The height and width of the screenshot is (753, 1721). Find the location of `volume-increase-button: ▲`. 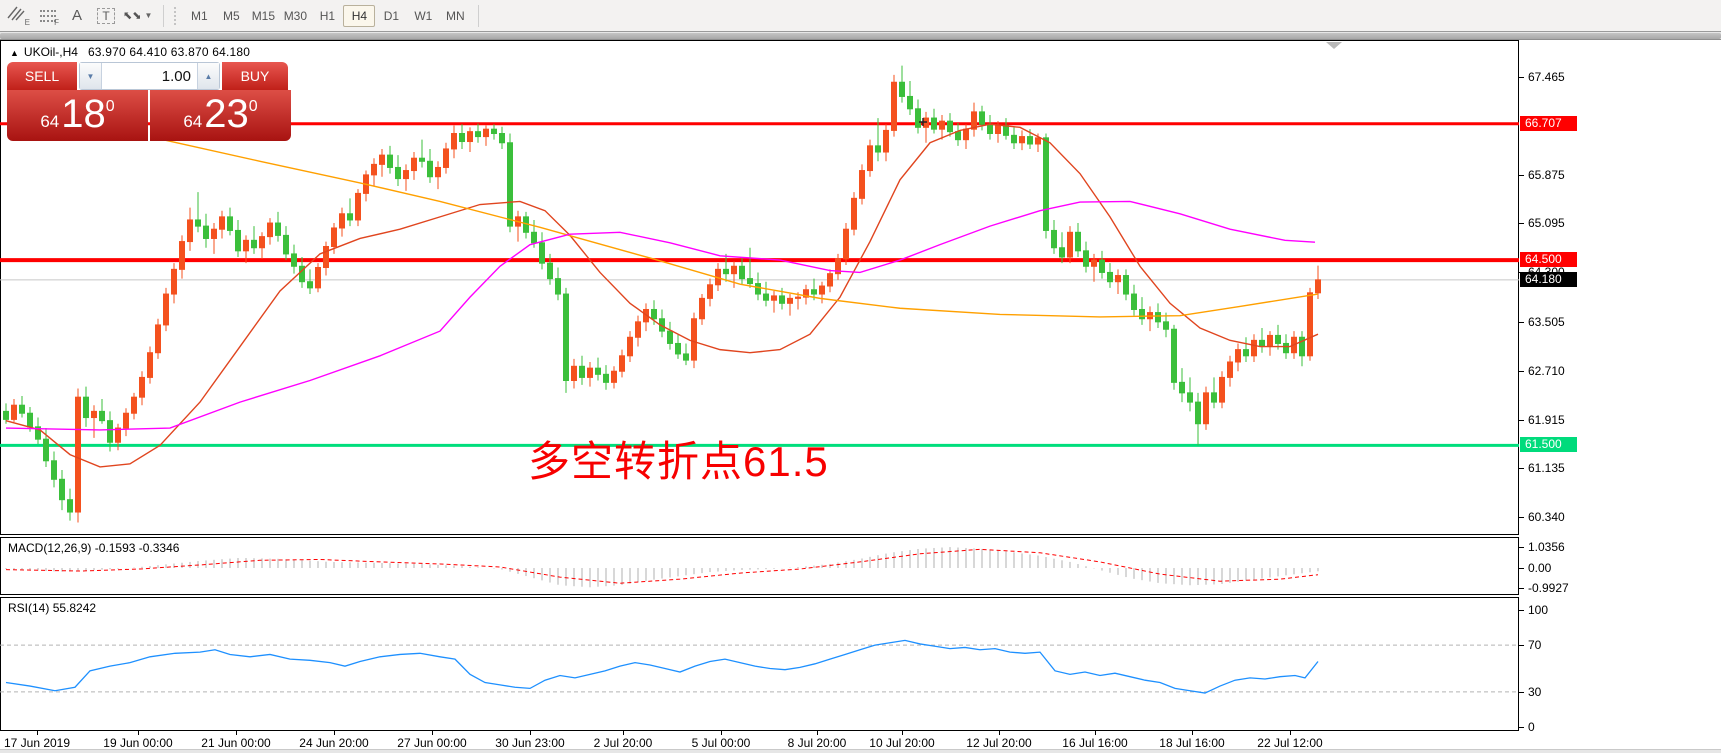

volume-increase-button: ▲ is located at coordinates (208, 76).